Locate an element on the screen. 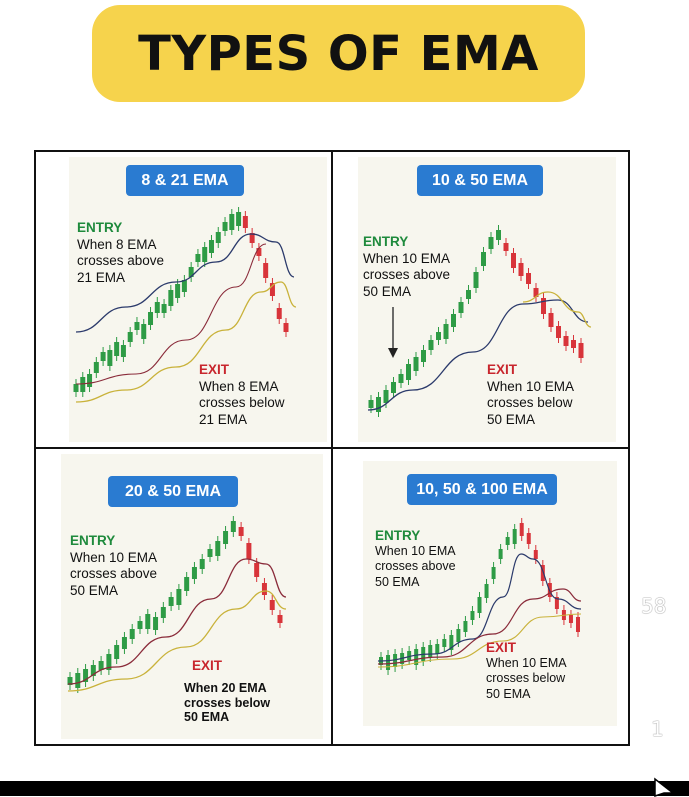 The image size is (689, 797). panel-badge: 10, 50 & 100 EMA is located at coordinates (482, 489).